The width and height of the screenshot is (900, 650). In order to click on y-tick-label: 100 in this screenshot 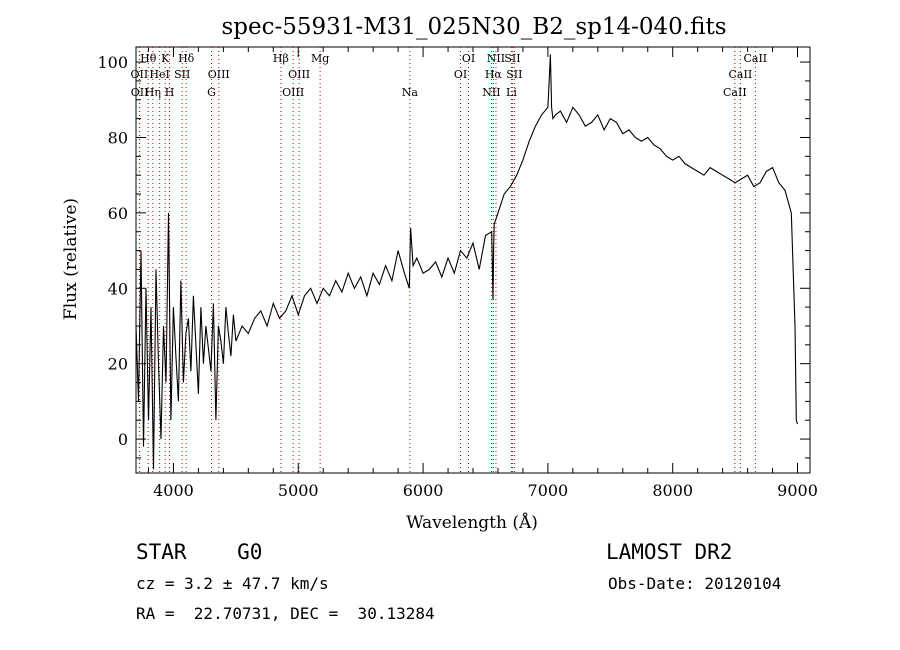, I will do `click(112, 62)`.